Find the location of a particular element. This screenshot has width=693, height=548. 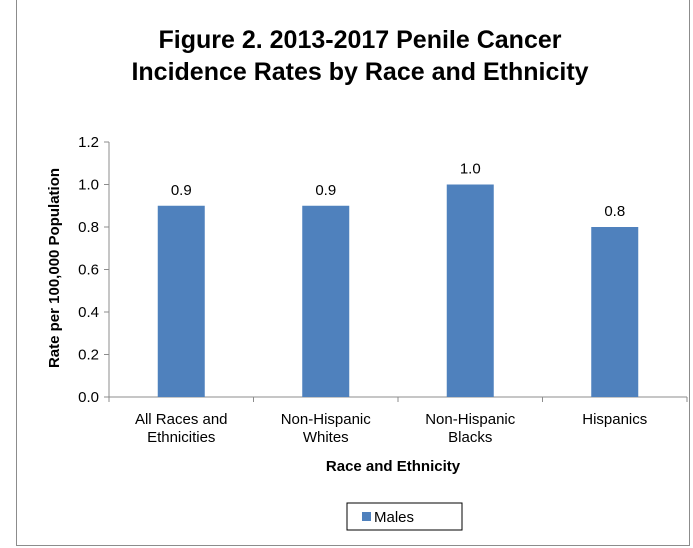

x-axis-title: Race and Ethnicity is located at coordinates (393, 466).